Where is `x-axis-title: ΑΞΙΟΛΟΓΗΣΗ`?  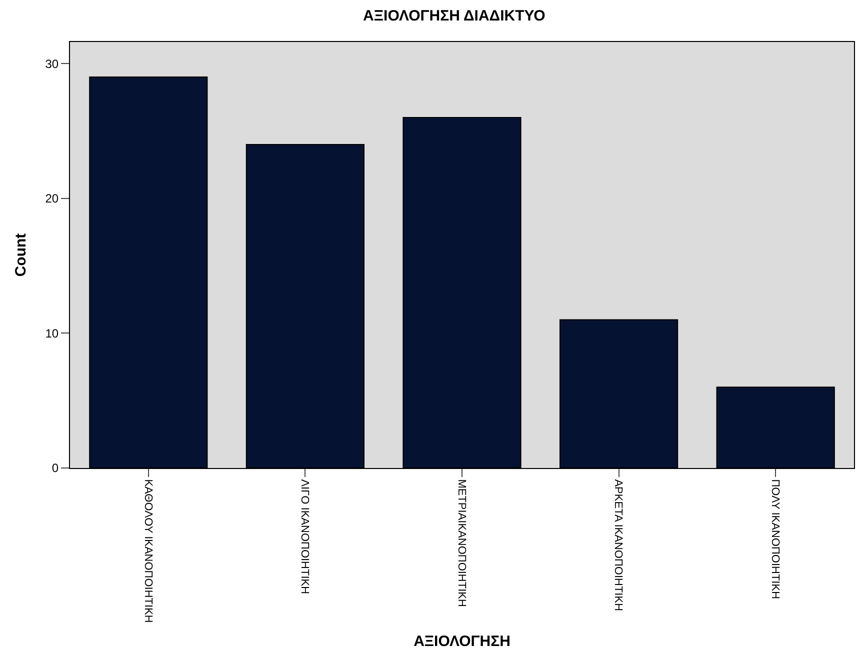 x-axis-title: ΑΞΙΟΛΟΓΗΣΗ is located at coordinates (462, 641).